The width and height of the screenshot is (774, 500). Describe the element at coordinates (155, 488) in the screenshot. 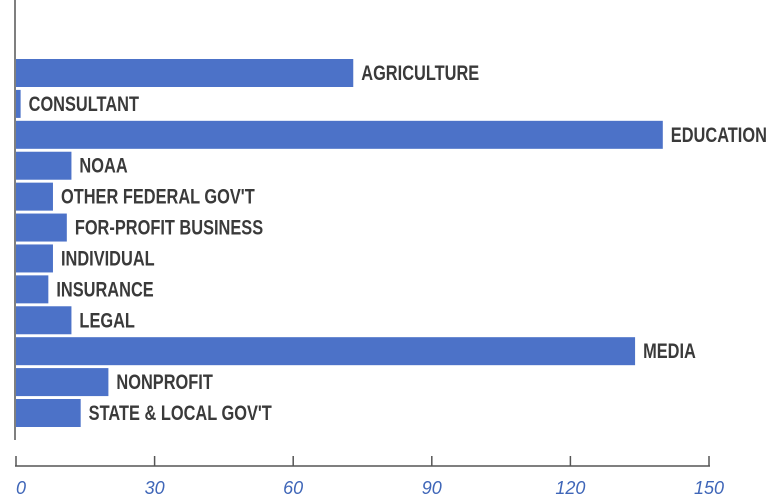

I see `x-tick-label: 30` at that location.